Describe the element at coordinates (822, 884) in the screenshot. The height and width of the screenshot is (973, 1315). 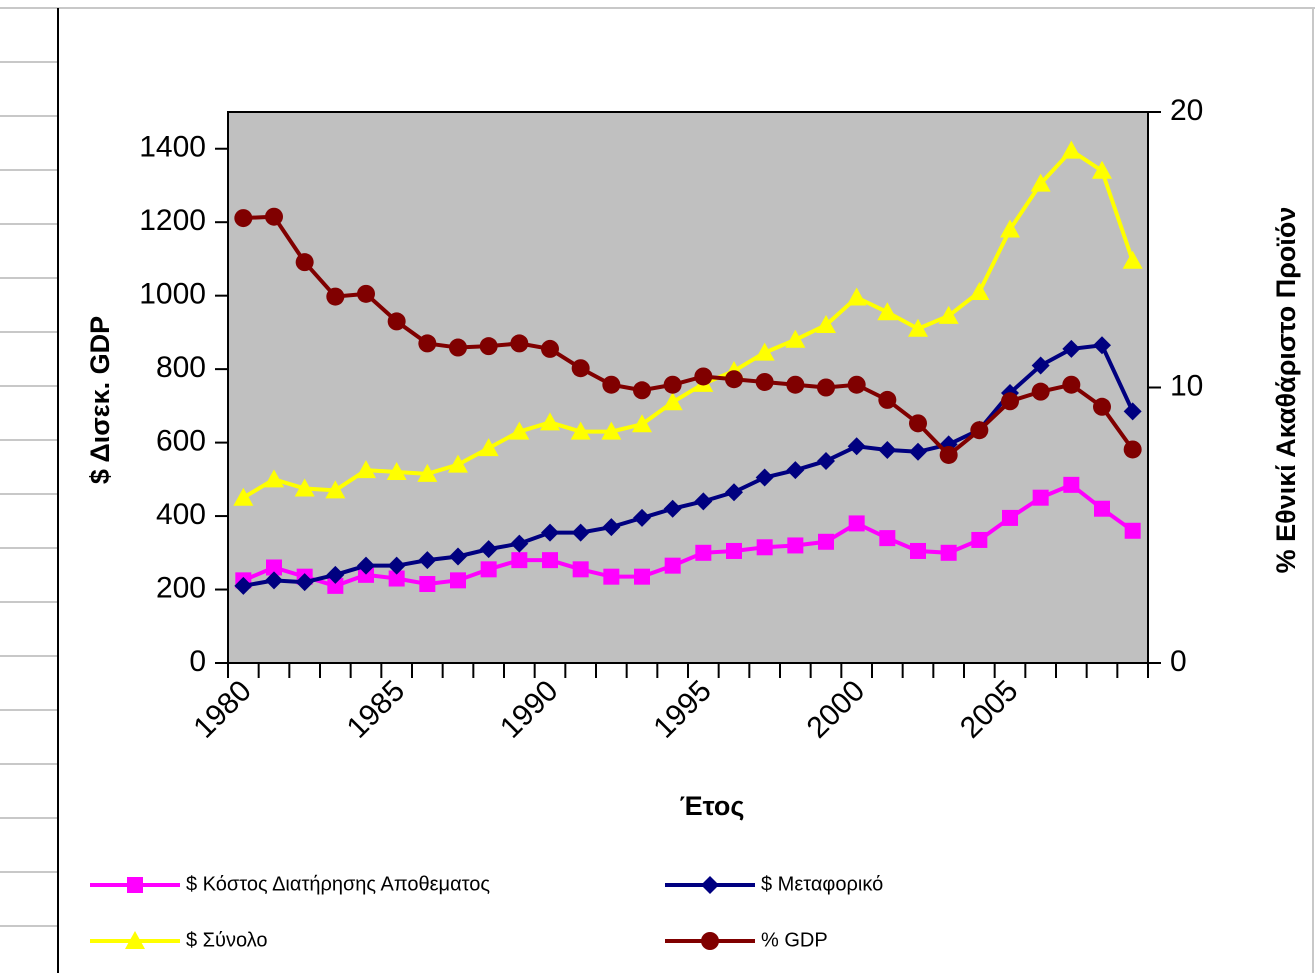
I see `legend-label: $ Μεταφορικό` at that location.